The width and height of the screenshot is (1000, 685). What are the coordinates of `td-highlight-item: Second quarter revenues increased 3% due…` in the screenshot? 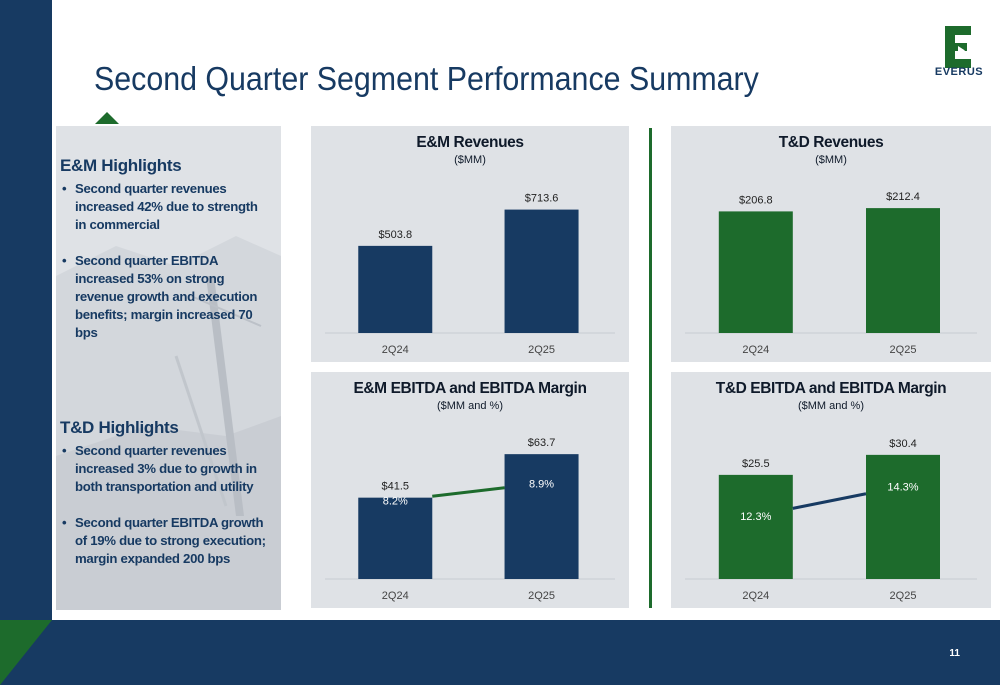 It's located at (166, 469).